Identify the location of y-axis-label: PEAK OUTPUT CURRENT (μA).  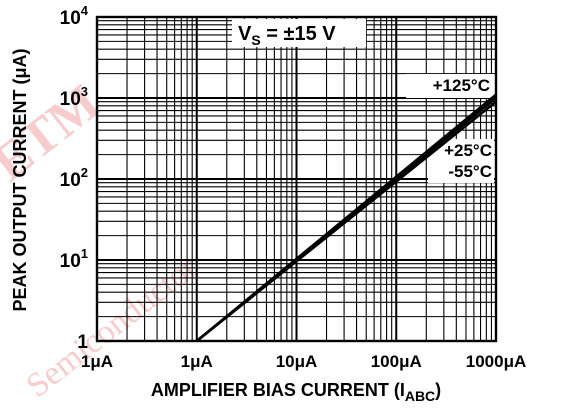
(20, 179).